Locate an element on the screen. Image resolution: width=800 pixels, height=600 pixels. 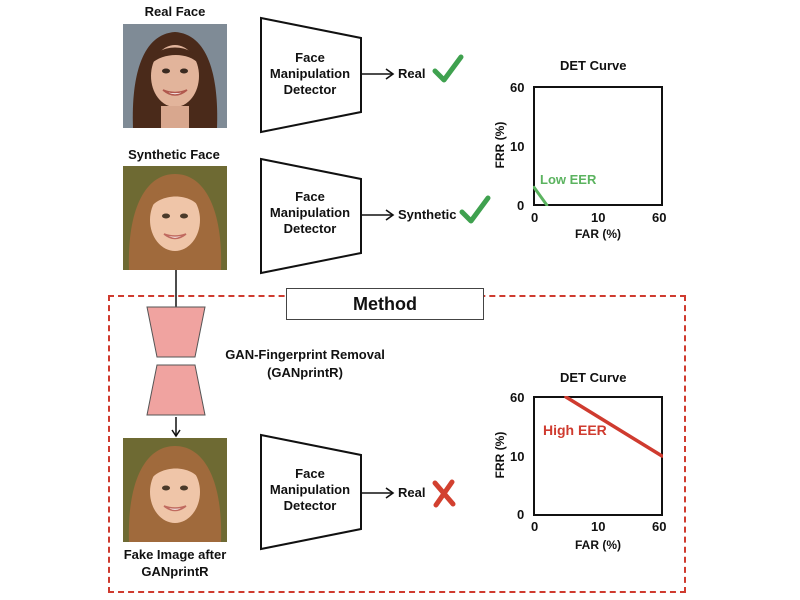
output-real-bottom: Real is located at coordinates (412, 492).